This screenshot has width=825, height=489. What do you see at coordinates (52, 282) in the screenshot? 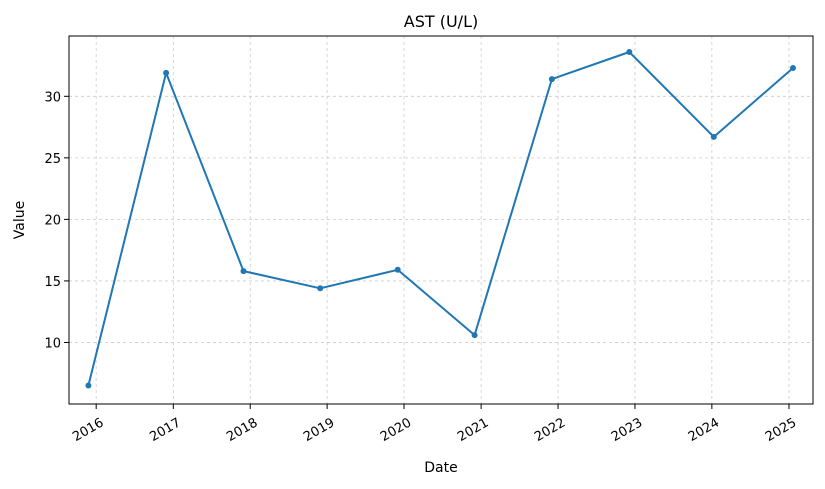
I see `y-tick-label: 15` at bounding box center [52, 282].